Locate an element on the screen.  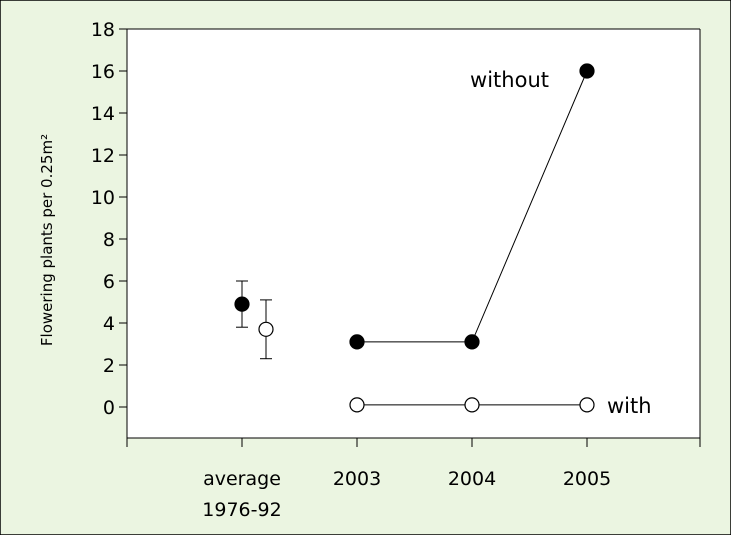
series-label-without: without is located at coordinates (509, 80).